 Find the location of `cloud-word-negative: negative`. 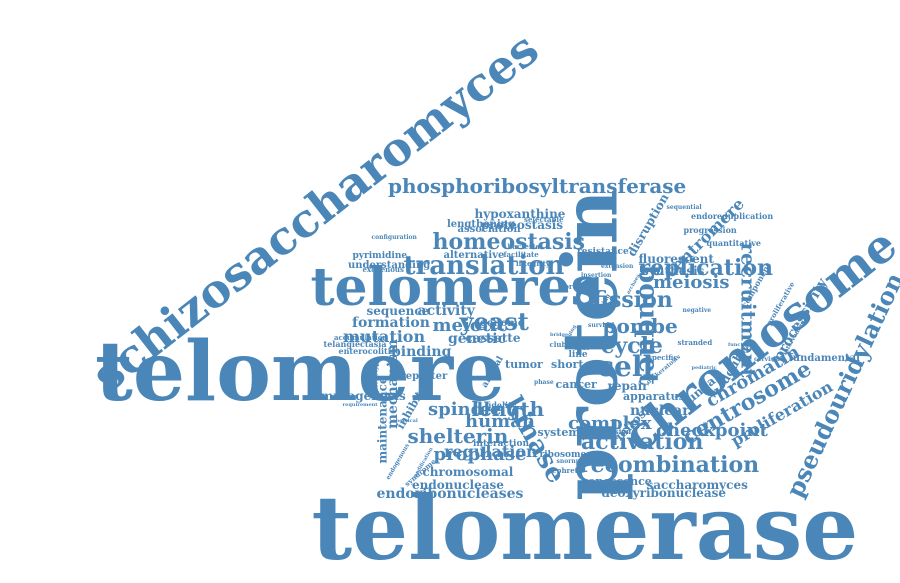

cloud-word-negative: negative is located at coordinates (697, 311).